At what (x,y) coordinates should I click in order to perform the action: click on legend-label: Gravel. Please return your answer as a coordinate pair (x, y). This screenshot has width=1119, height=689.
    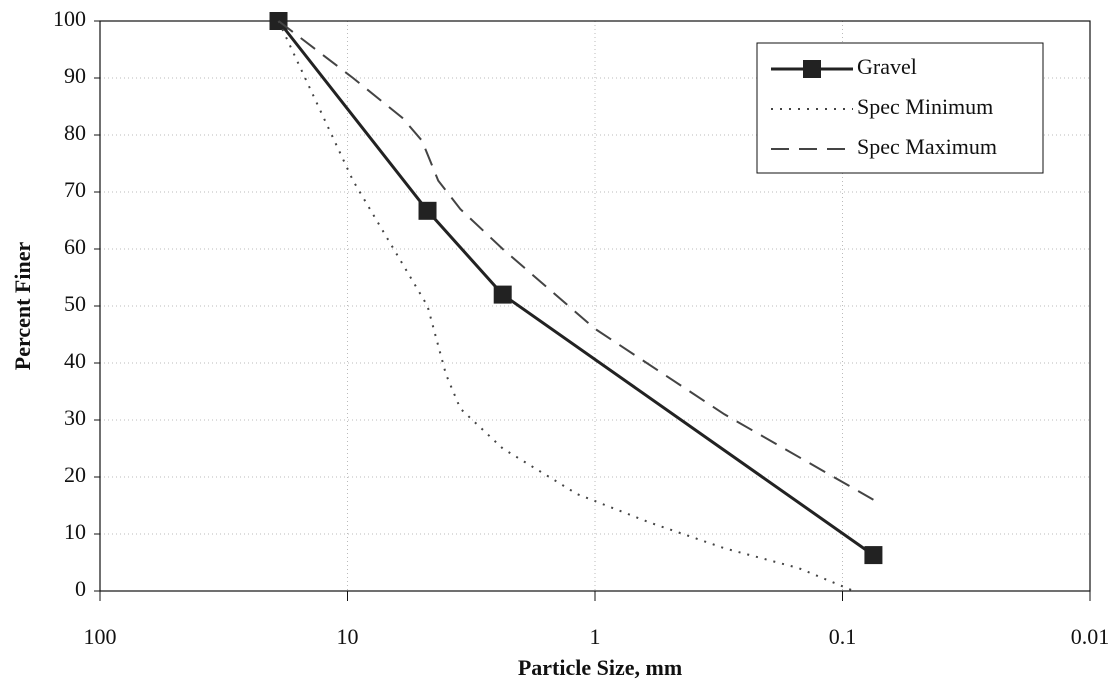
    Looking at the image, I should click on (887, 66).